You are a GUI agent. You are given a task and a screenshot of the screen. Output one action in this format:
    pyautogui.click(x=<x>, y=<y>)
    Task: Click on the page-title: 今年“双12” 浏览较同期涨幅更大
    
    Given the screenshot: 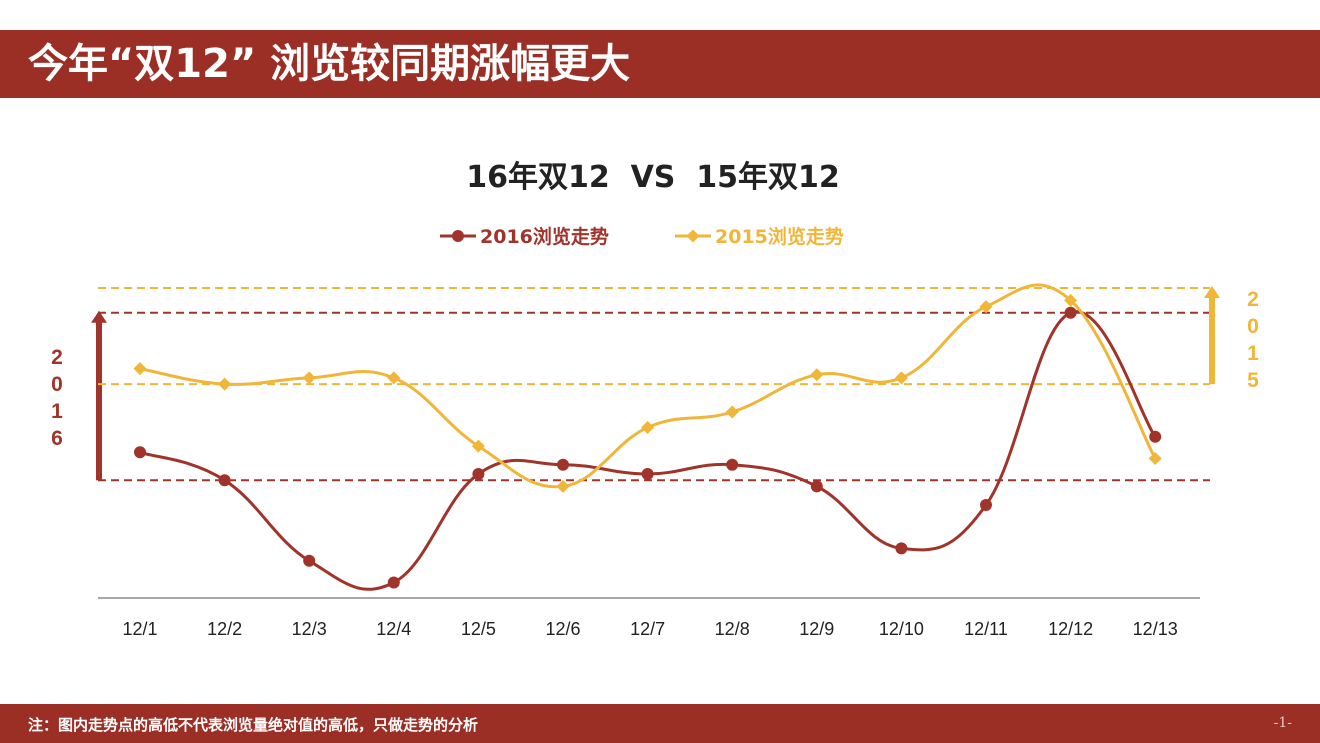 What is the action you would take?
    pyautogui.click(x=329, y=64)
    